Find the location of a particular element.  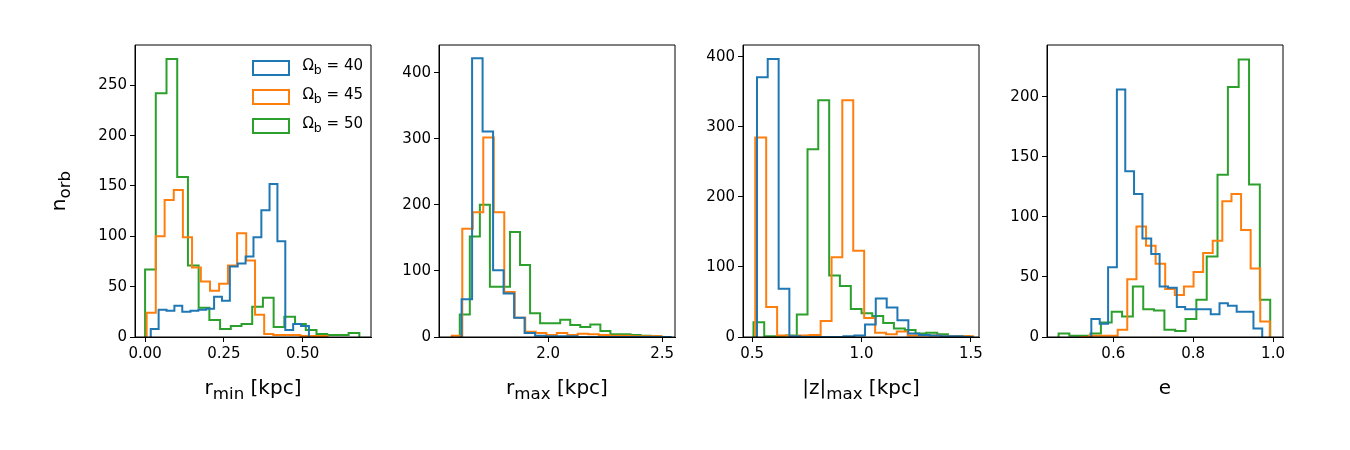

x-axis-title: |z|$_{max}$ [kpc] is located at coordinates (861, 389).